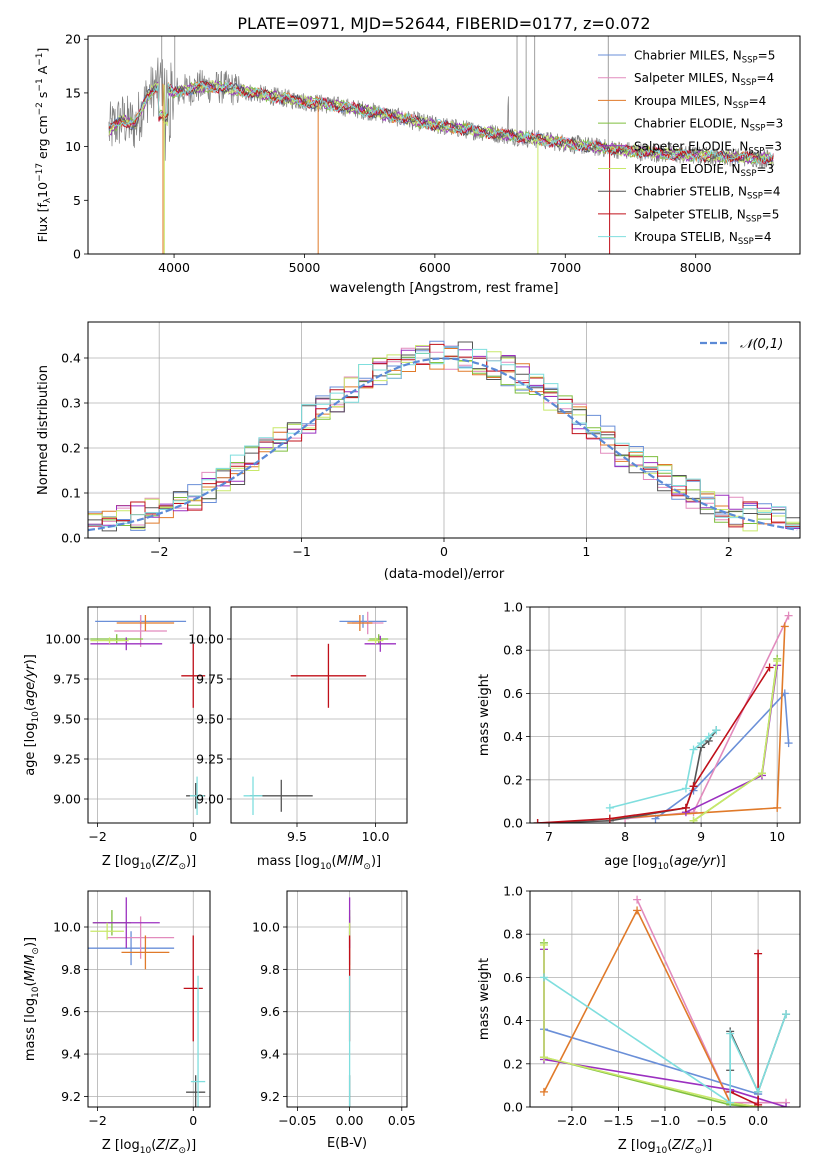  I want to click on x-tick-label: 10.0, so click(376, 836).